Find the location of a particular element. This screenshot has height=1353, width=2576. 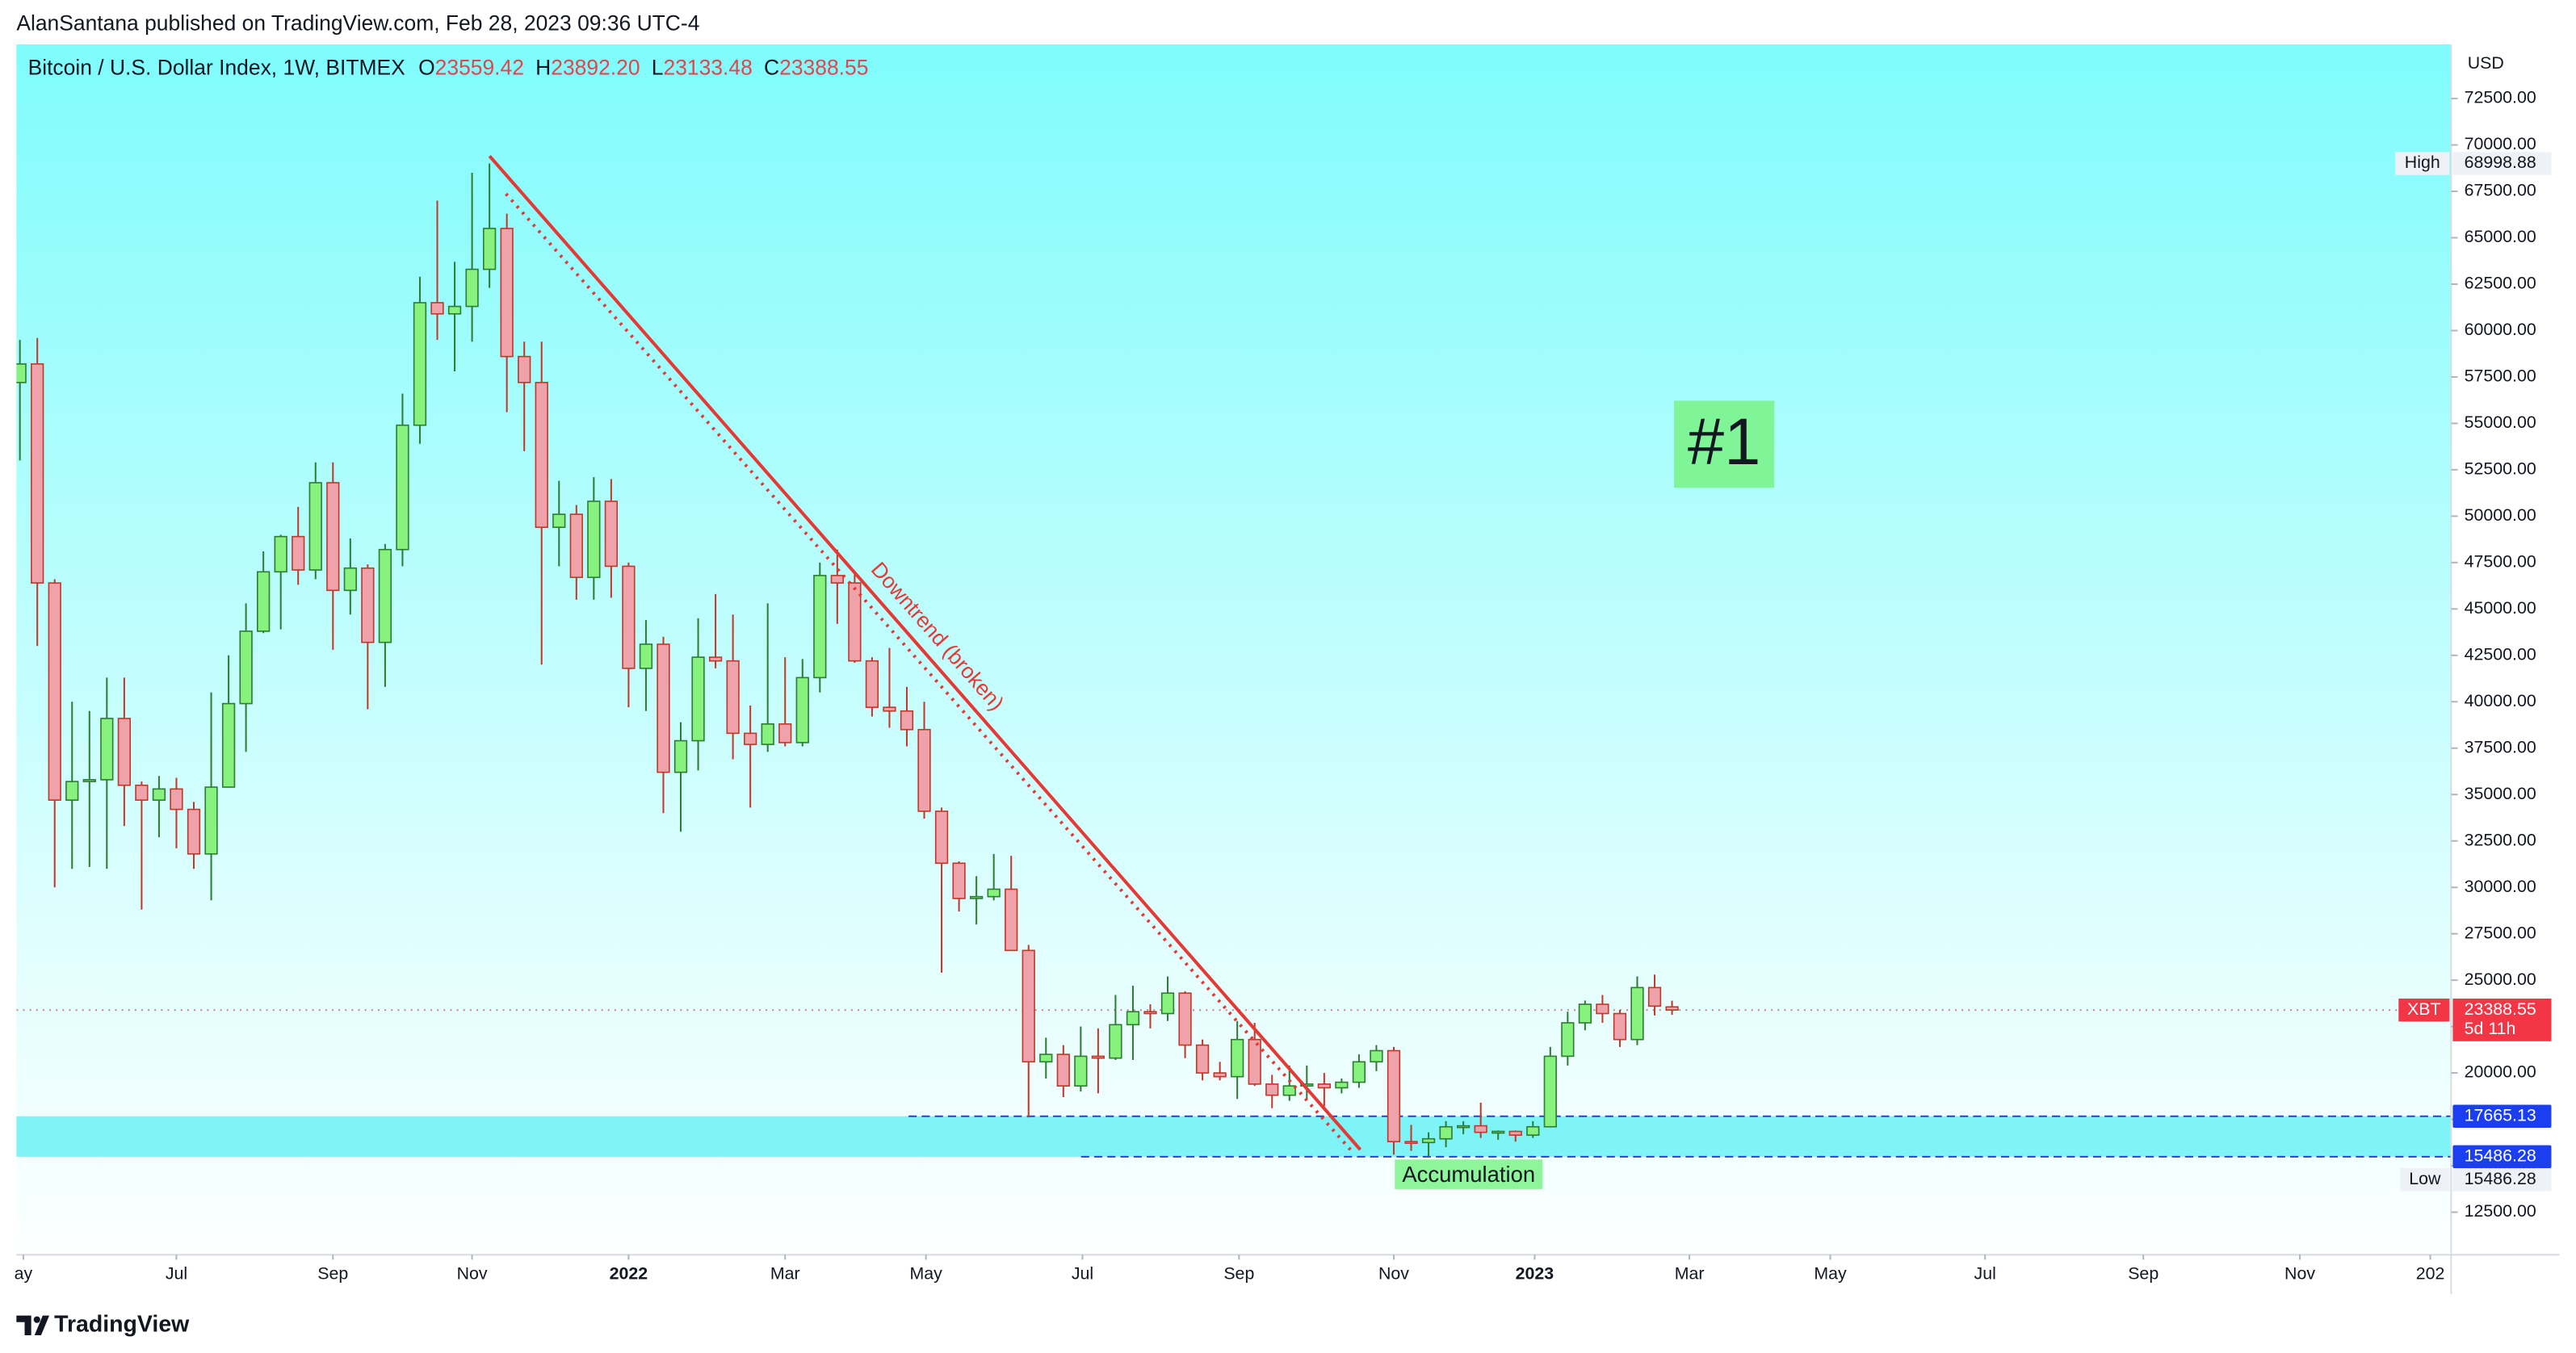

last-key: XBT is located at coordinates (2424, 1009).